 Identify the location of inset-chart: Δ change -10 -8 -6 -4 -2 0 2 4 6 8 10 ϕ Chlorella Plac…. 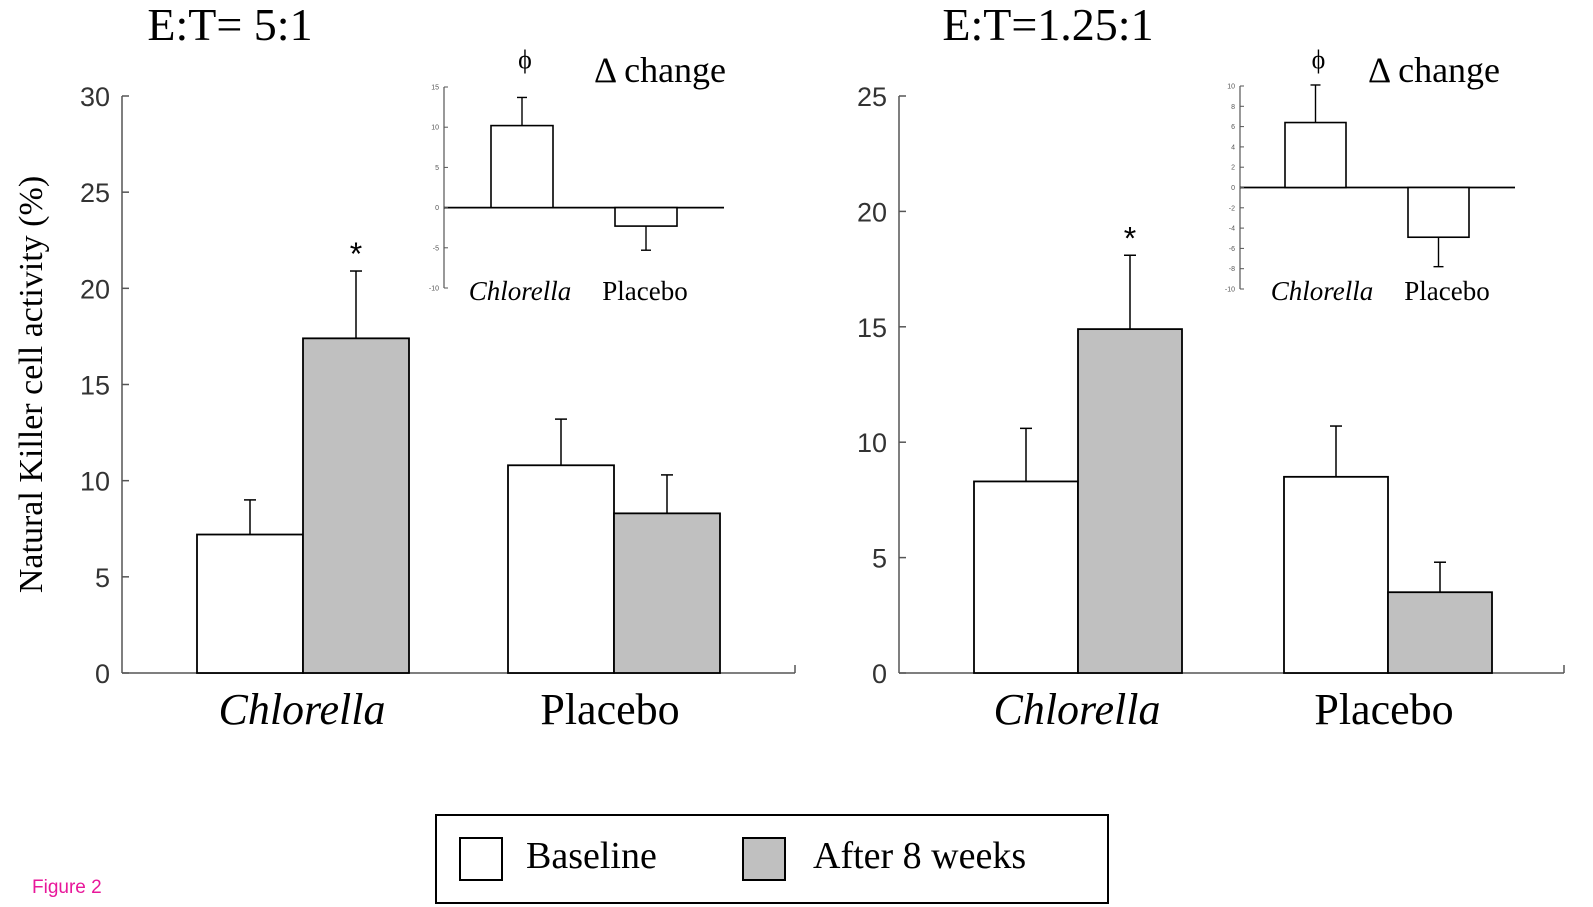
(1370, 175).